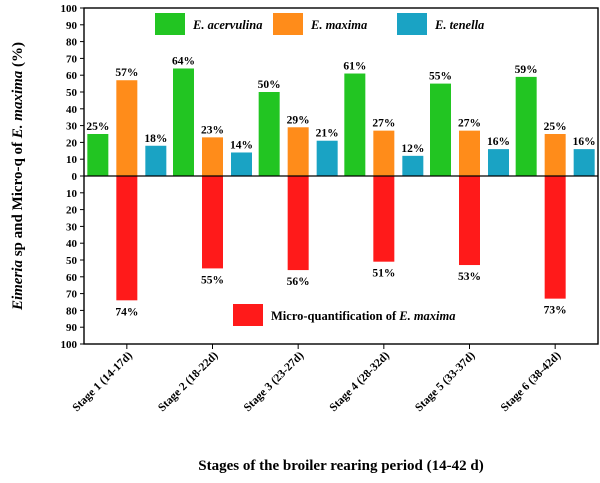  Describe the element at coordinates (75, 177) in the screenshot. I see `y-tick-label: 0` at that location.